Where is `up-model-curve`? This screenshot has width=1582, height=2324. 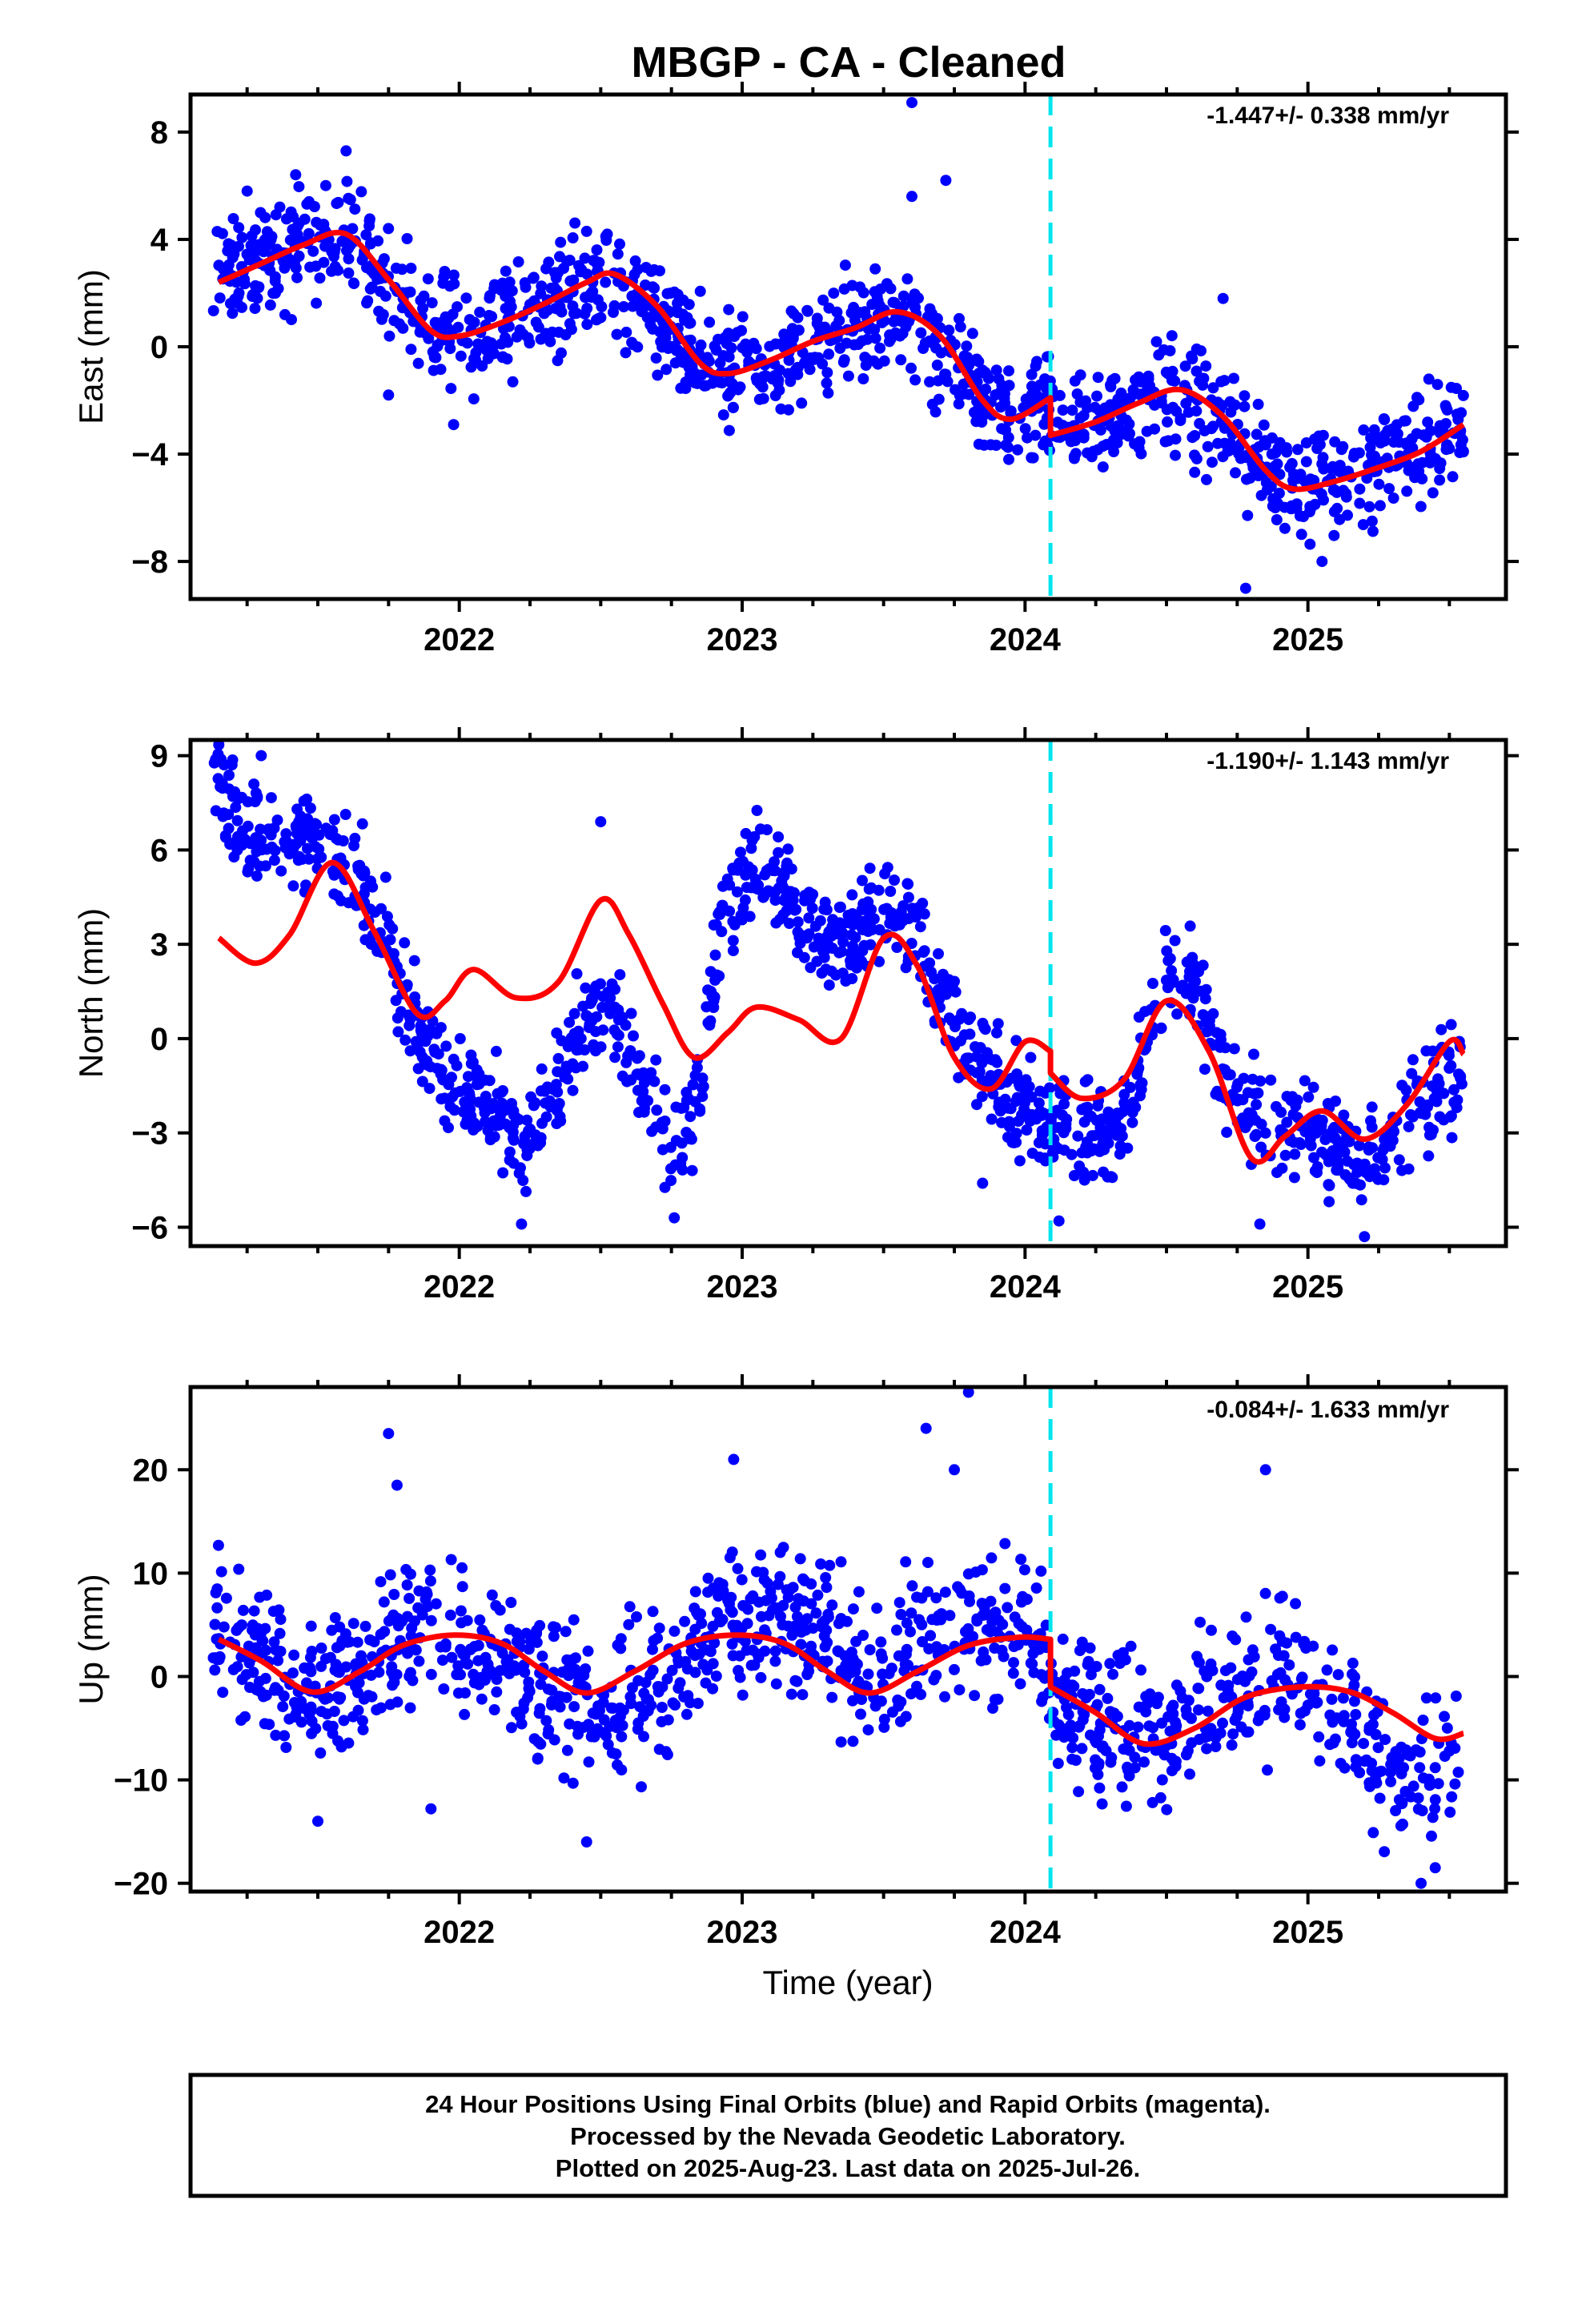
up-model-curve is located at coordinates (841, 1689).